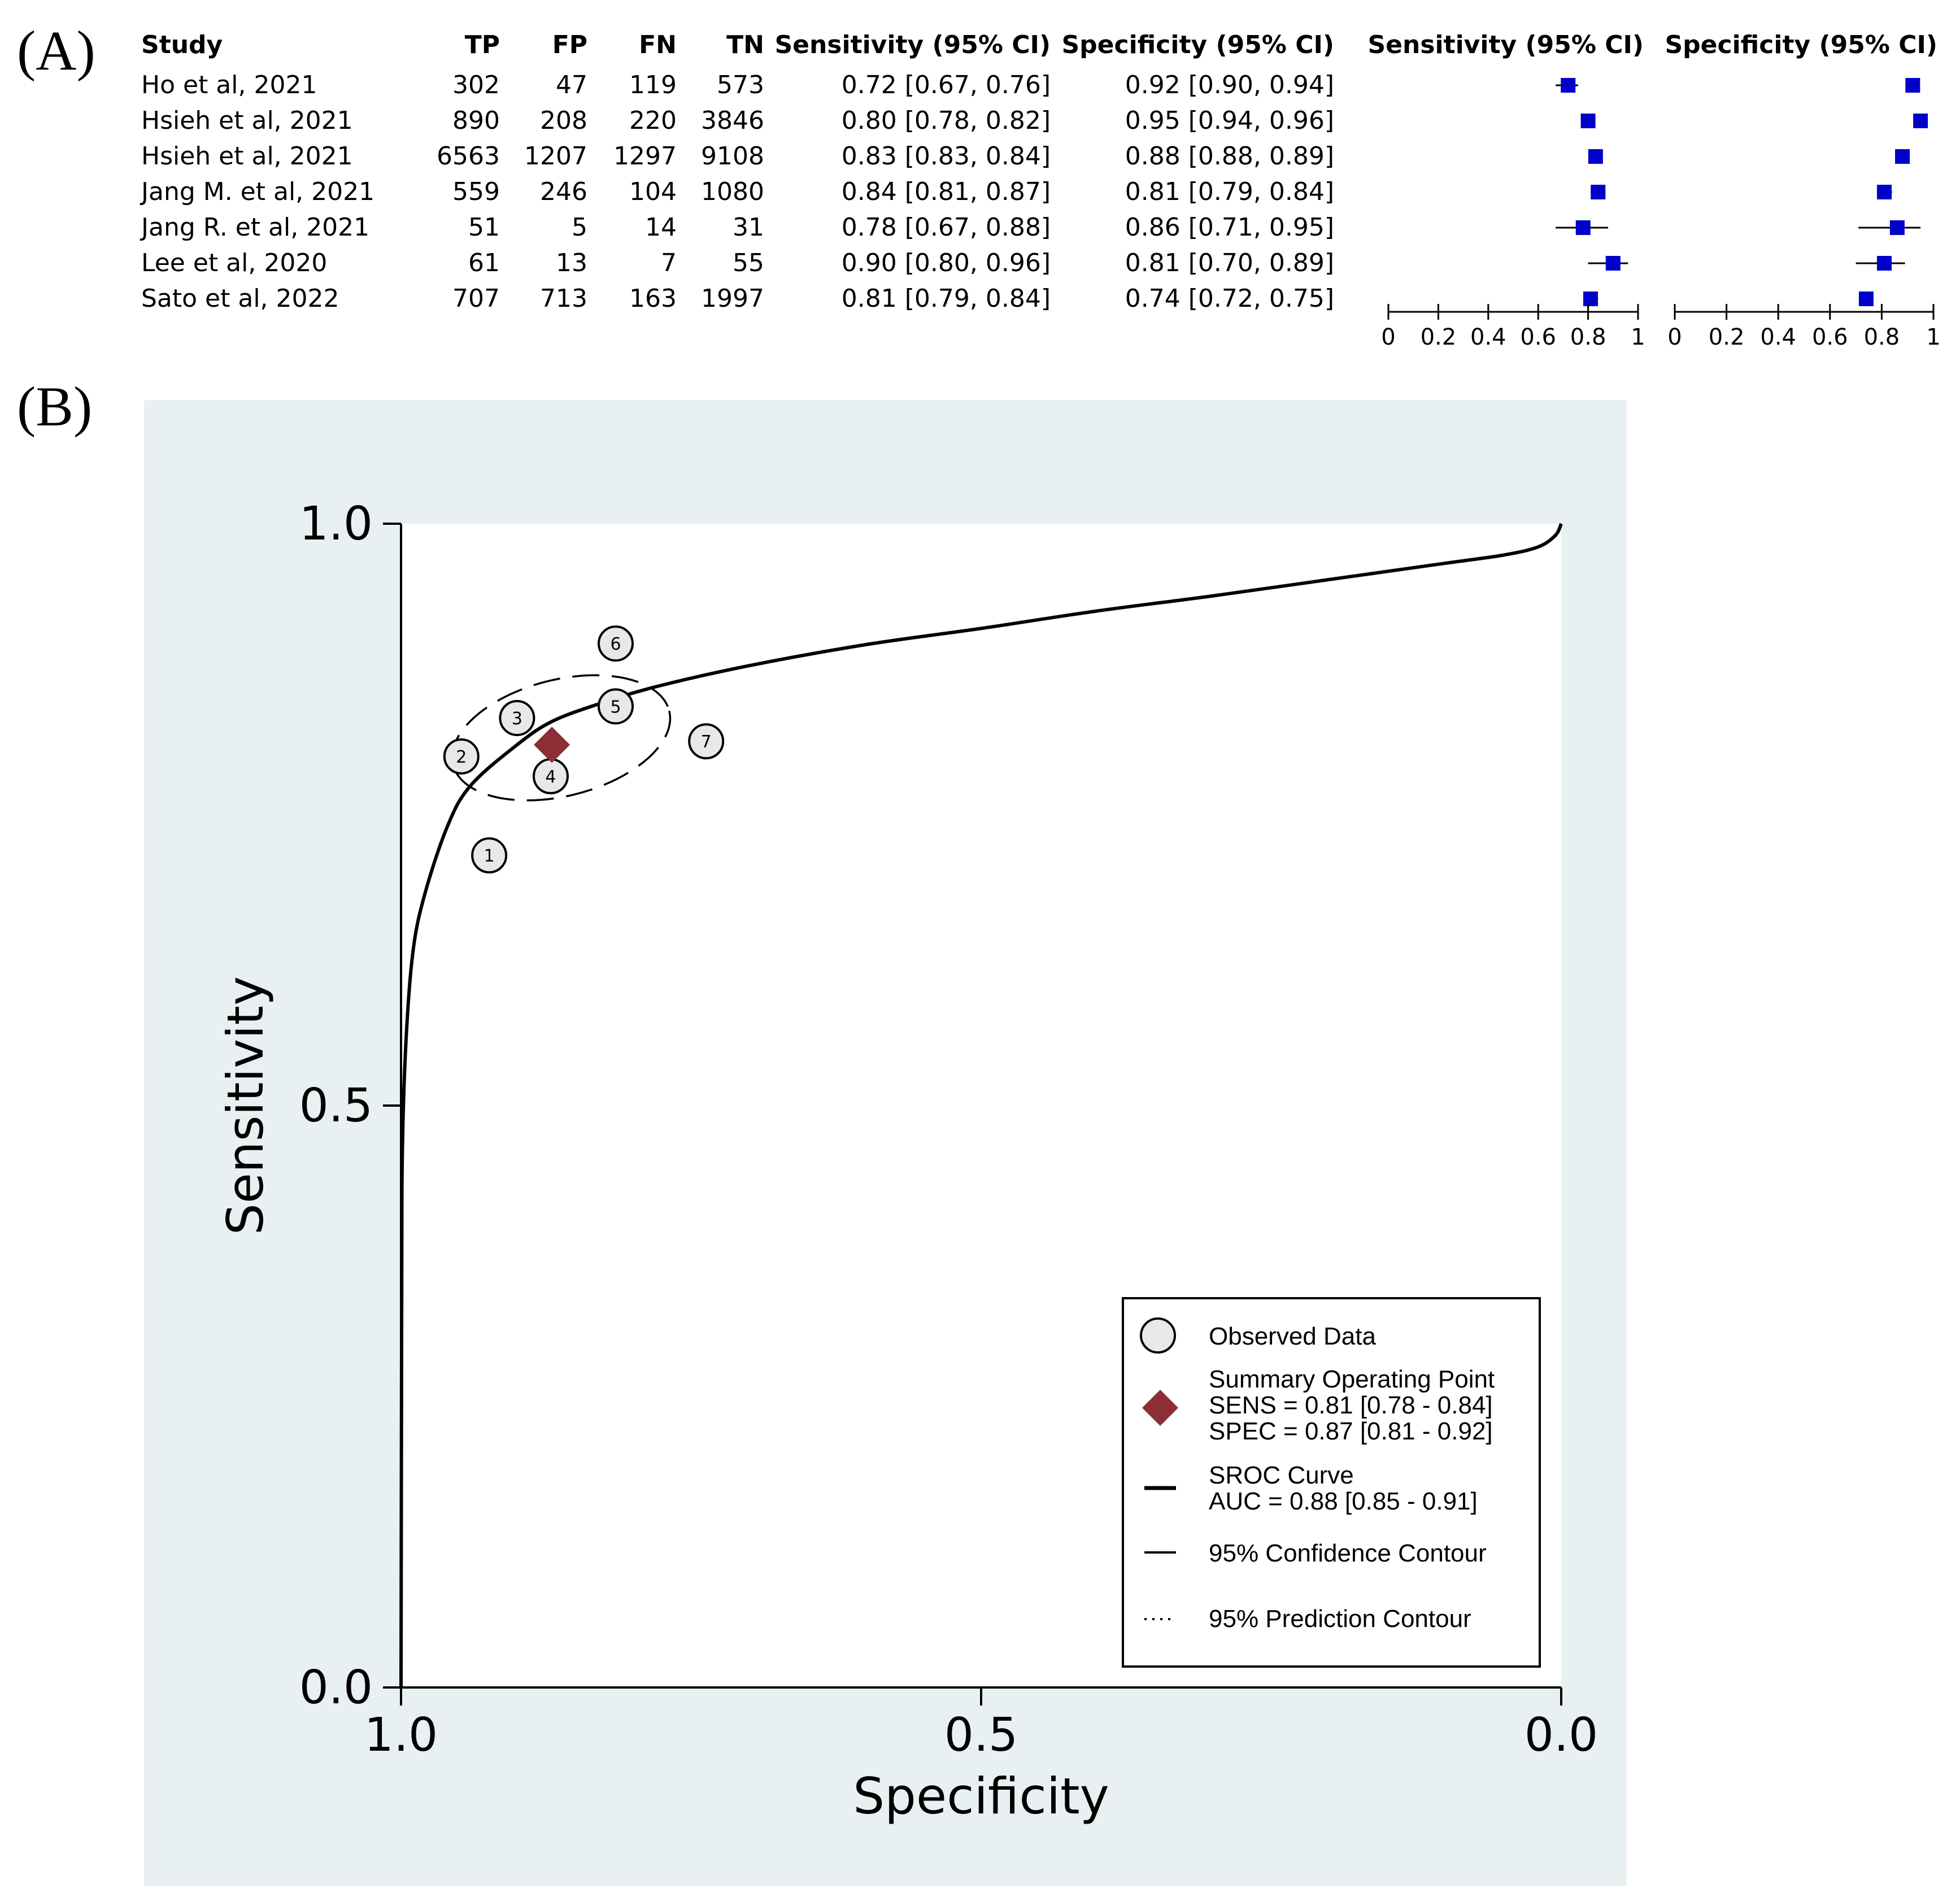 The width and height of the screenshot is (1960, 1901). I want to click on forest-cell-sens-2: 0.80 [0.78, 0.82], so click(947, 121).